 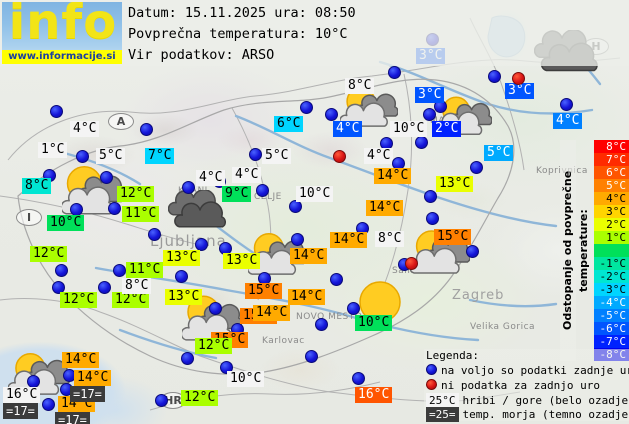 What do you see at coordinates (121, 121) in the screenshot?
I see `badge-country-a: A` at bounding box center [121, 121].